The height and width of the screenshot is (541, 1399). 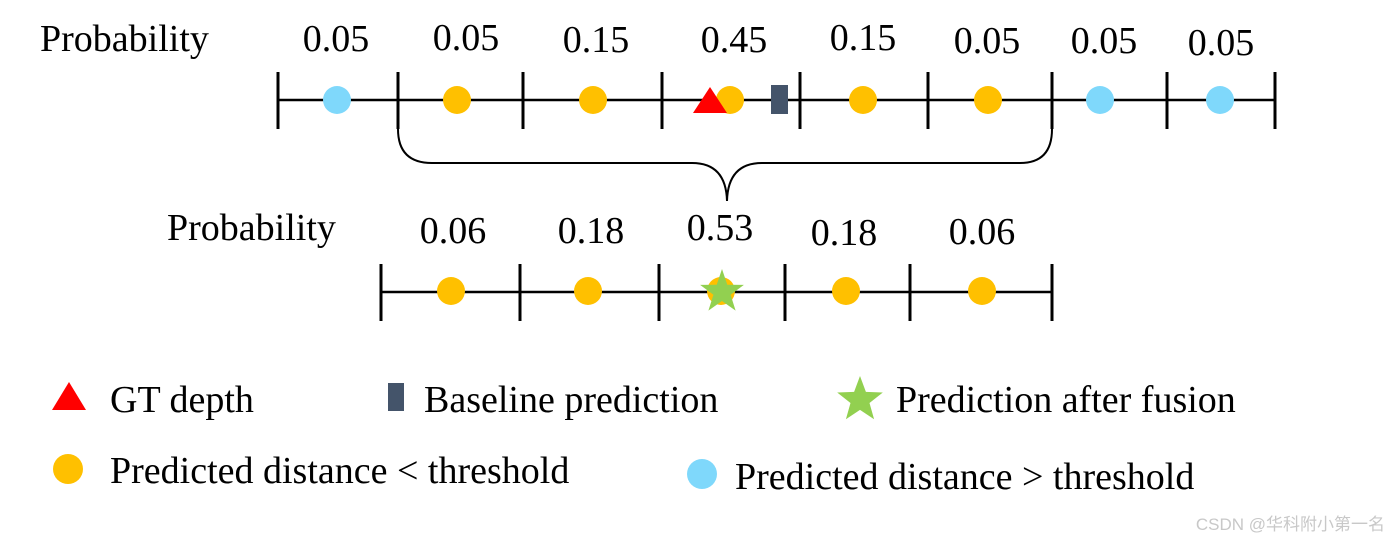 What do you see at coordinates (571, 400) in the screenshot?
I see `legend-baseline-label: Baseline prediction` at bounding box center [571, 400].